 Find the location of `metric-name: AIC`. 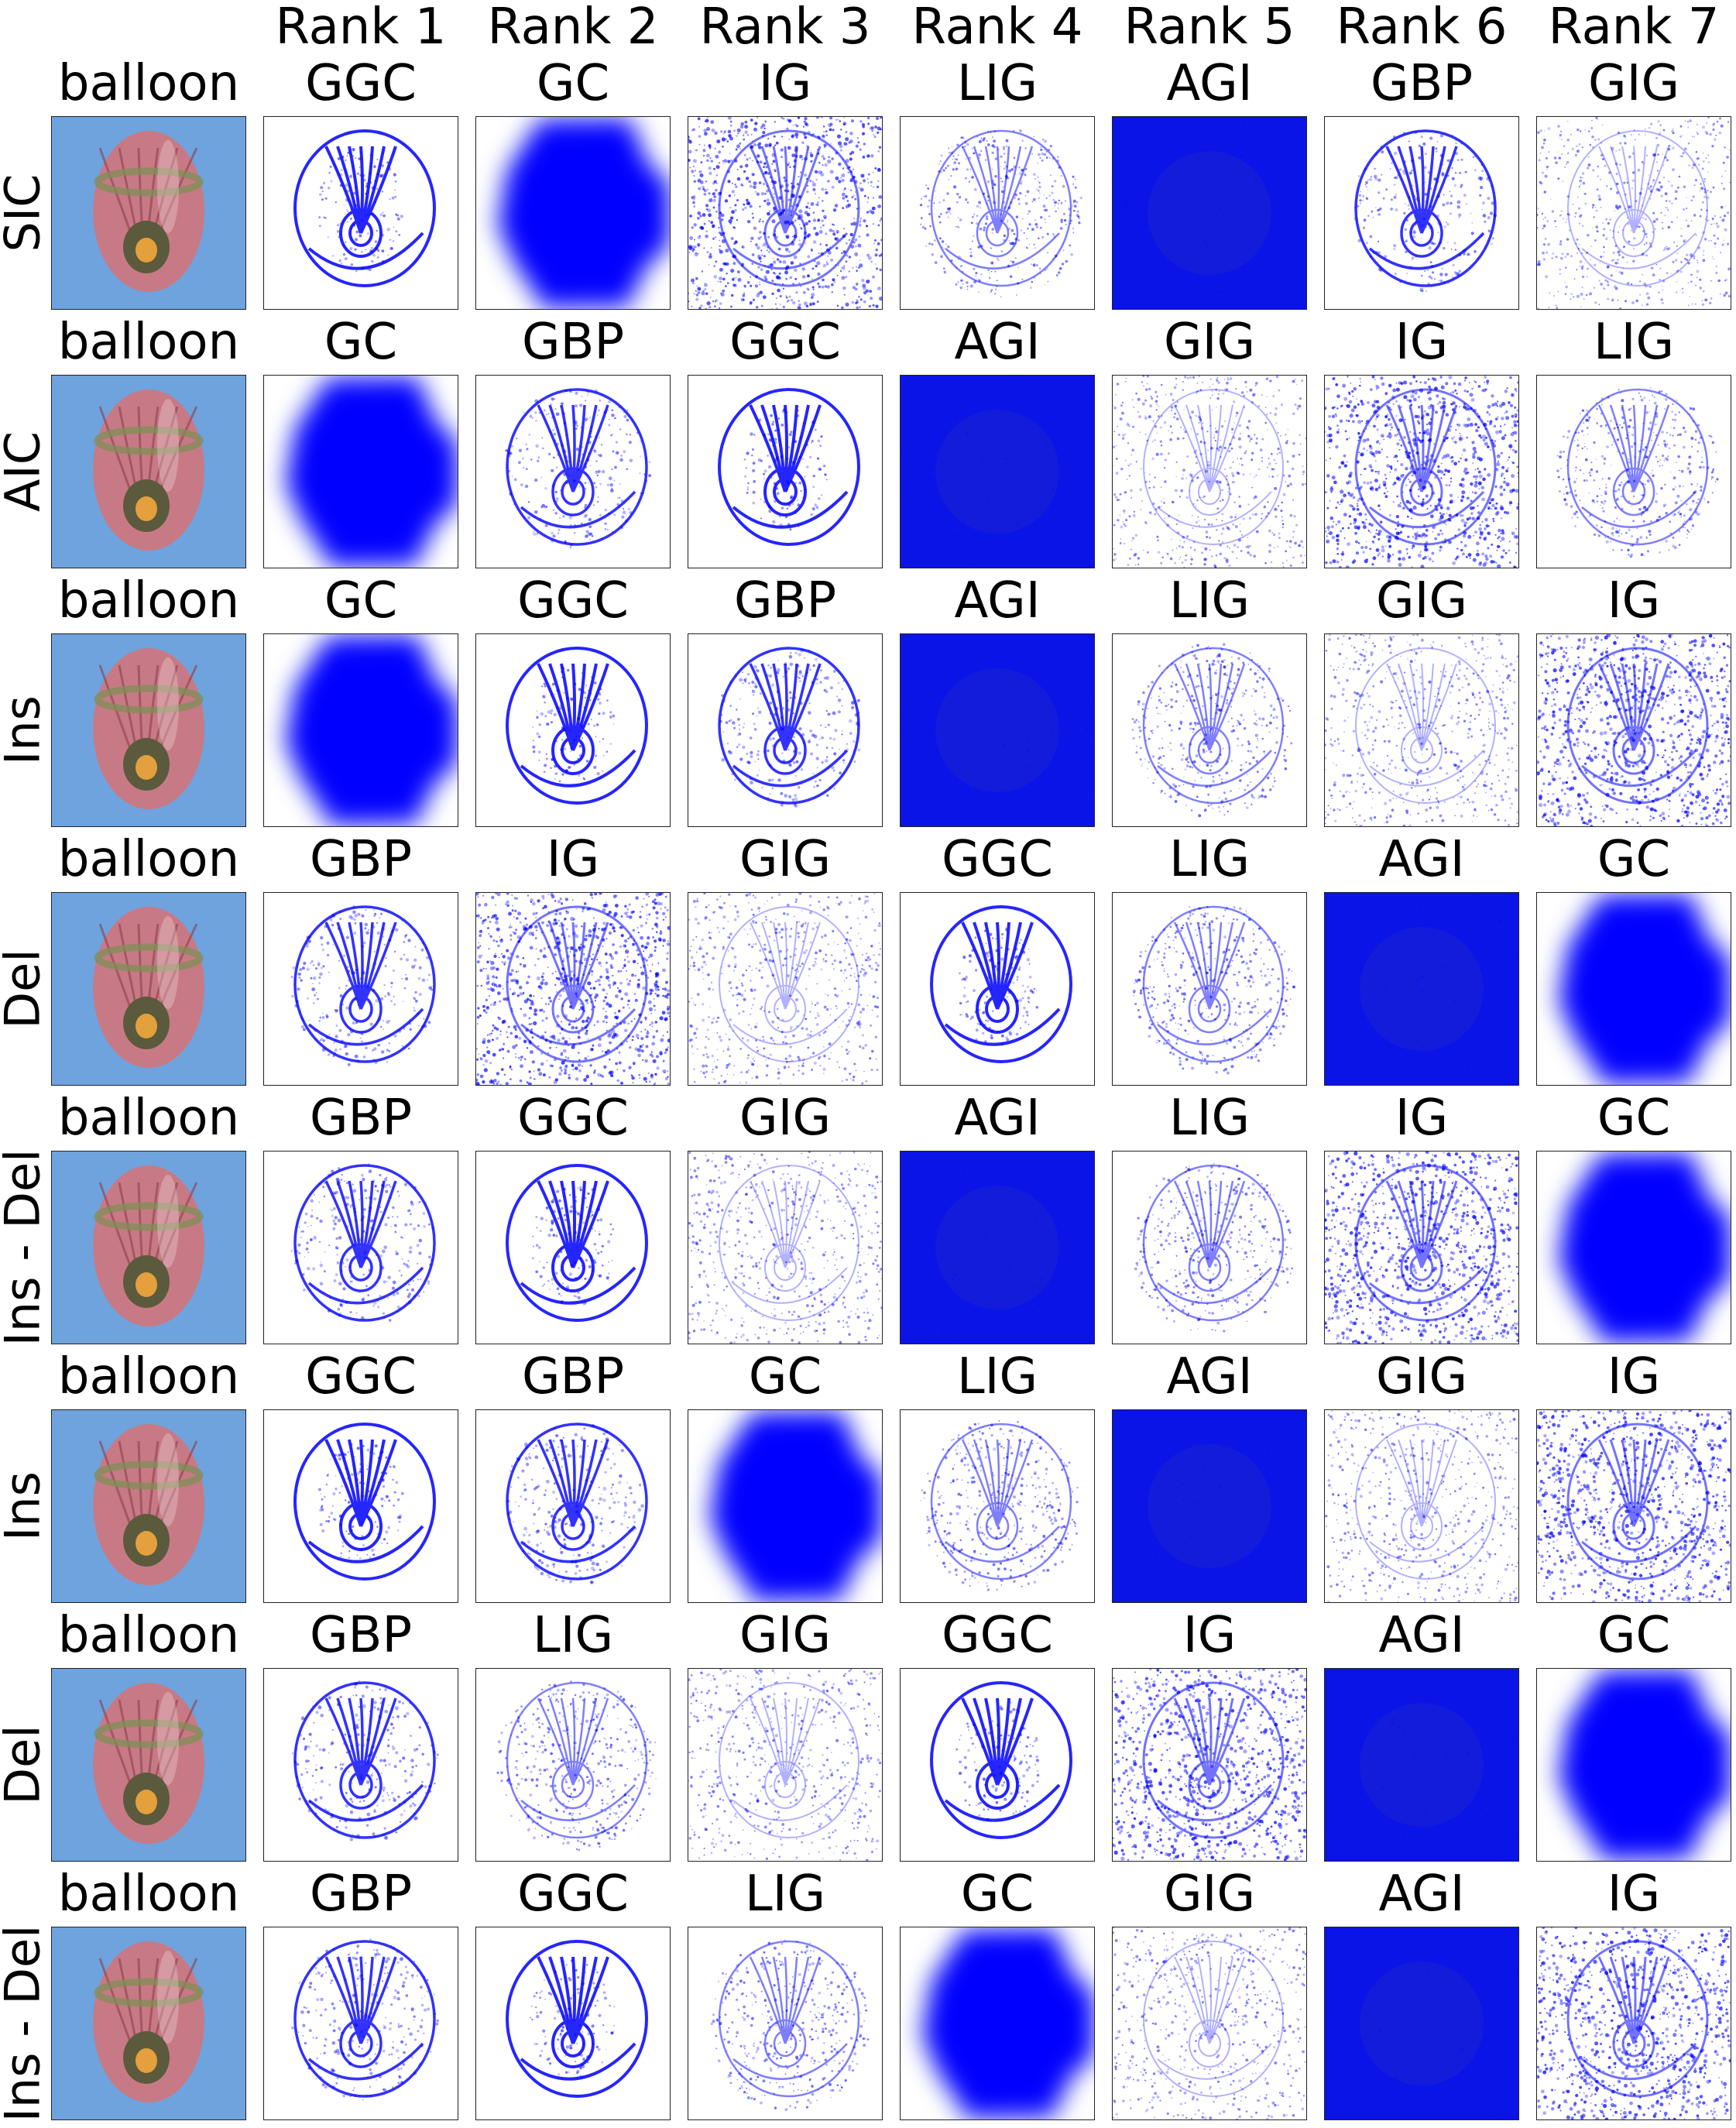

metric-name: AIC is located at coordinates (25, 471).